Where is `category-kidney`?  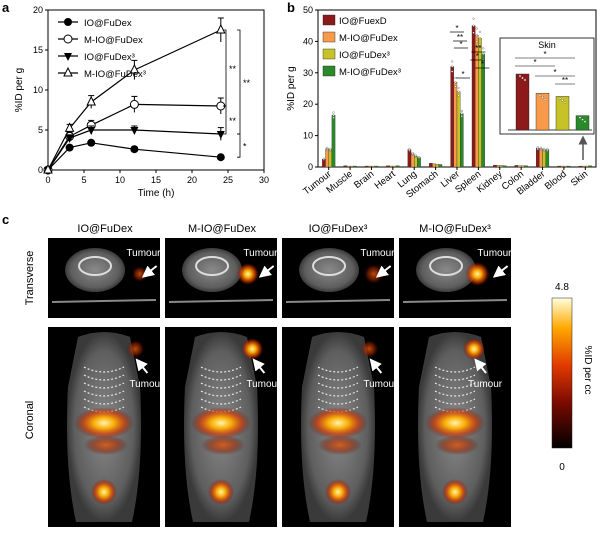 category-kidney is located at coordinates (500, 166).